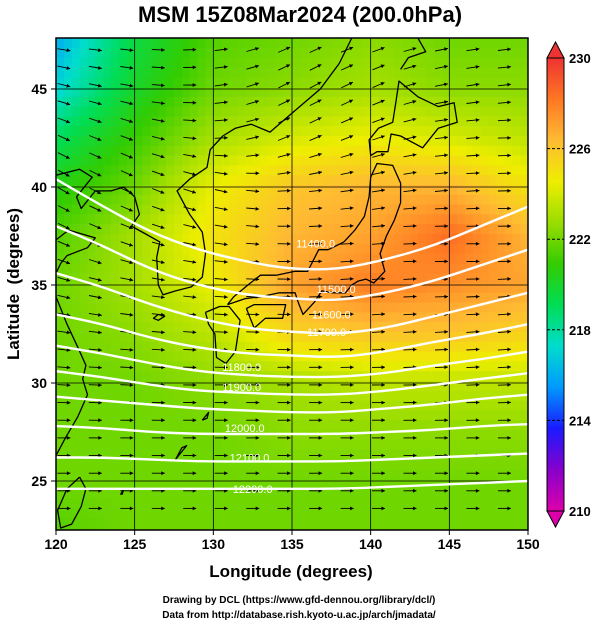 This screenshot has width=599, height=625. Describe the element at coordinates (292, 457) in the screenshot. I see `height-contour-line` at that location.